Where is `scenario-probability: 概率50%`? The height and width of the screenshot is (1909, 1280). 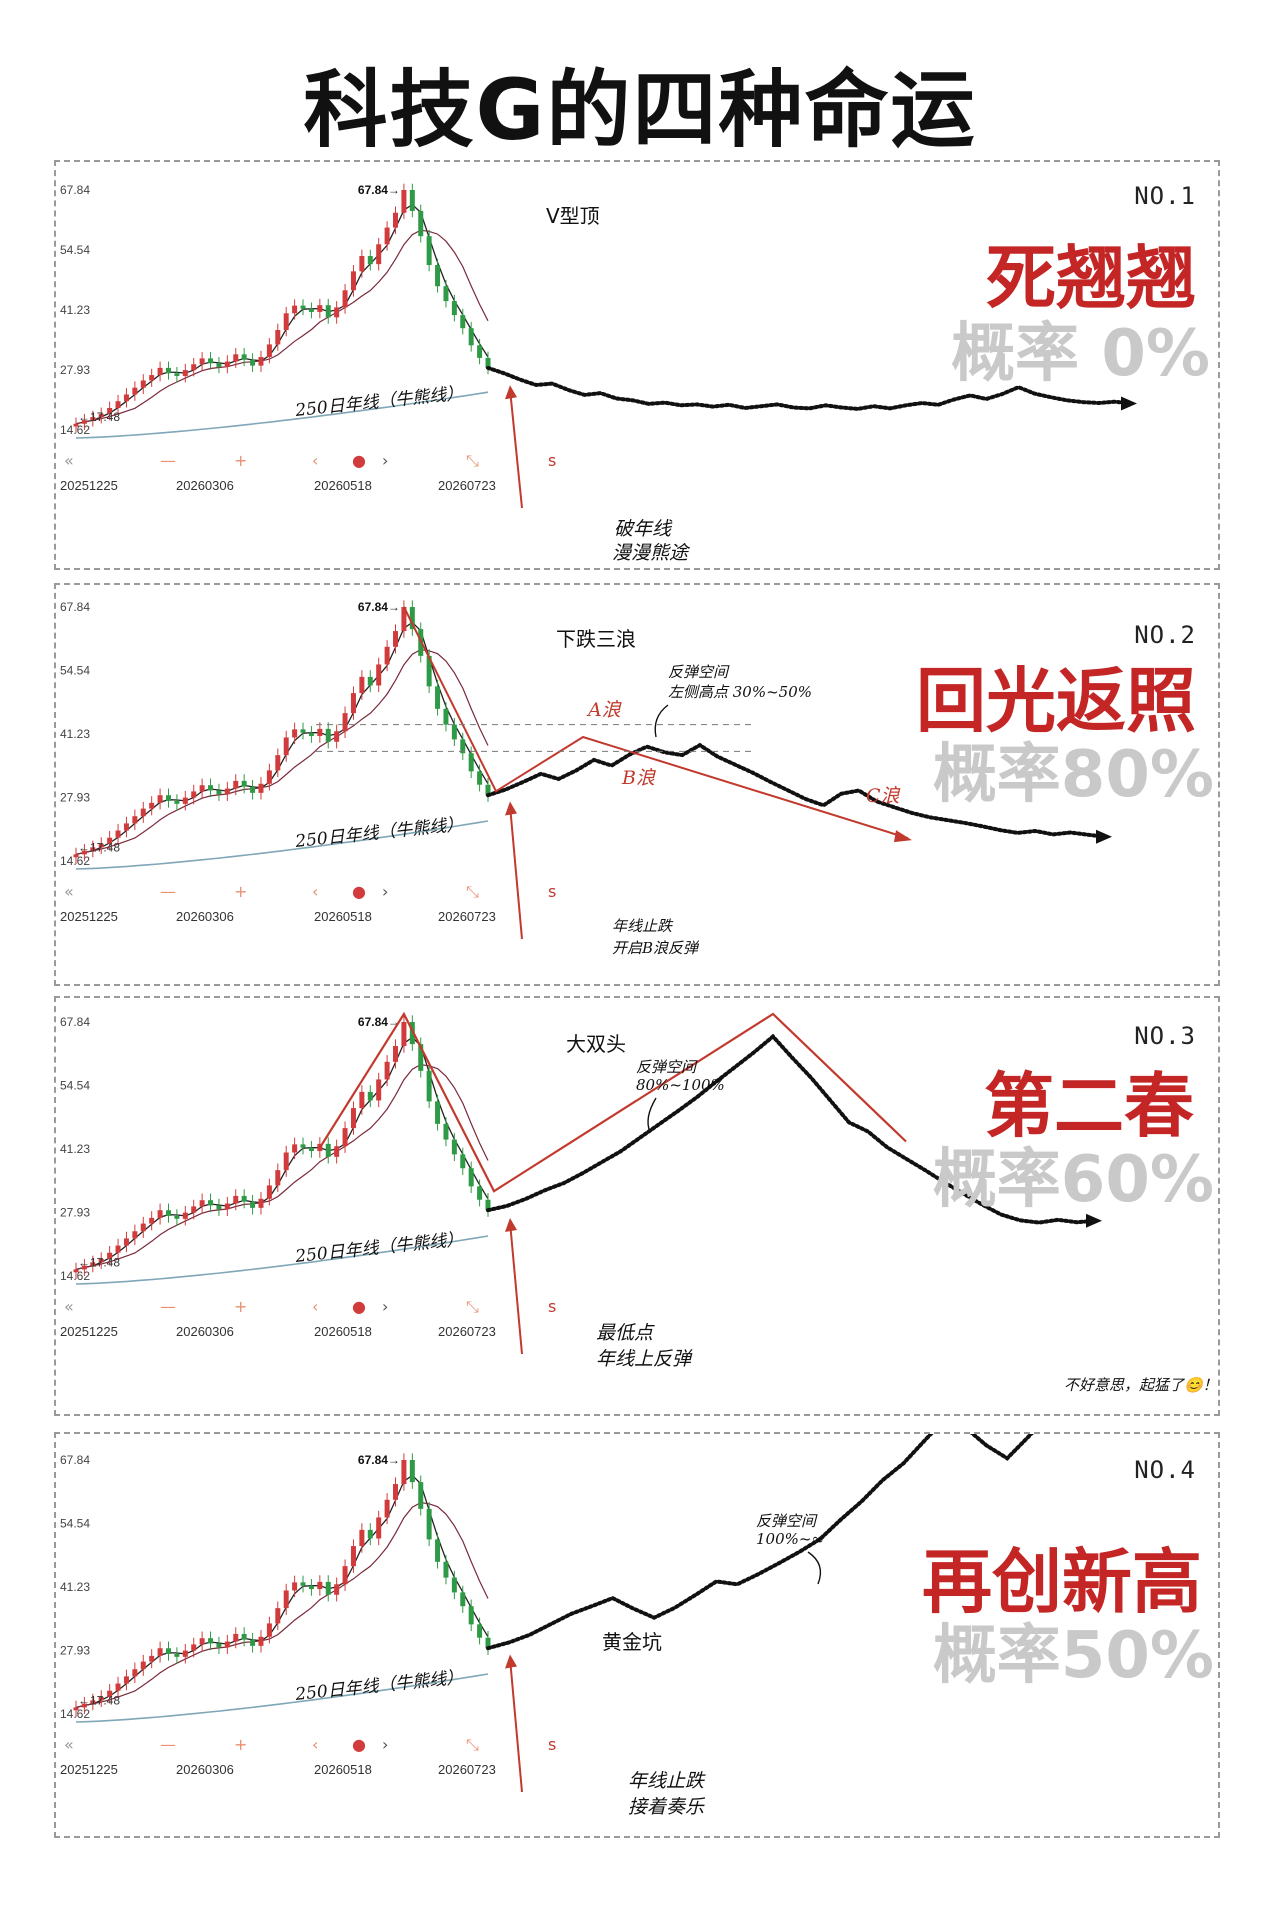
scenario-probability: 概率50% is located at coordinates (1073, 1656).